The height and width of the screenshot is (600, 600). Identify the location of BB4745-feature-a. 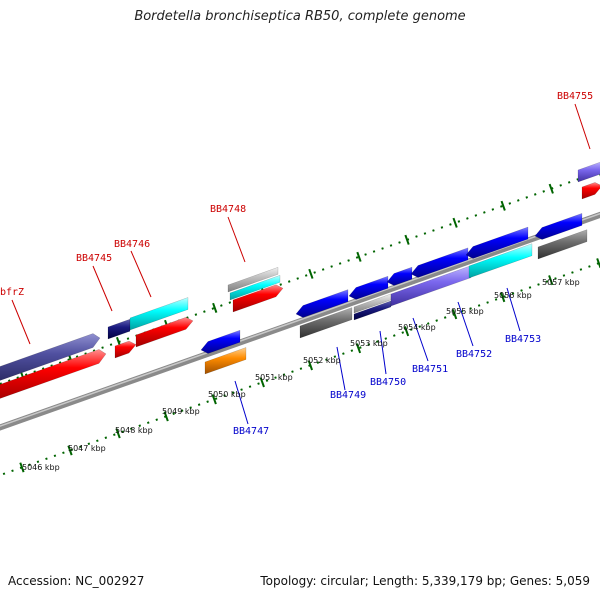
(119, 329).